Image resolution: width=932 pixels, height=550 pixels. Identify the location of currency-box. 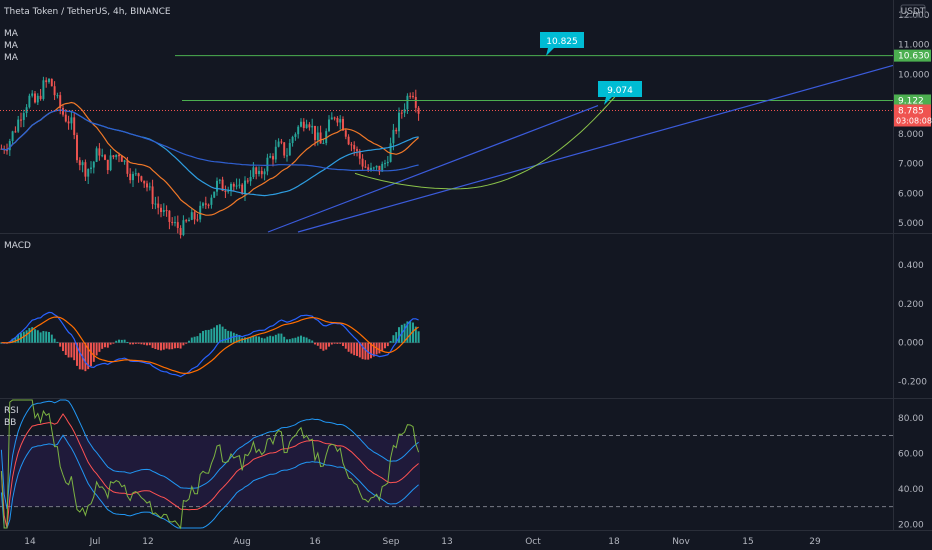
(913, 11).